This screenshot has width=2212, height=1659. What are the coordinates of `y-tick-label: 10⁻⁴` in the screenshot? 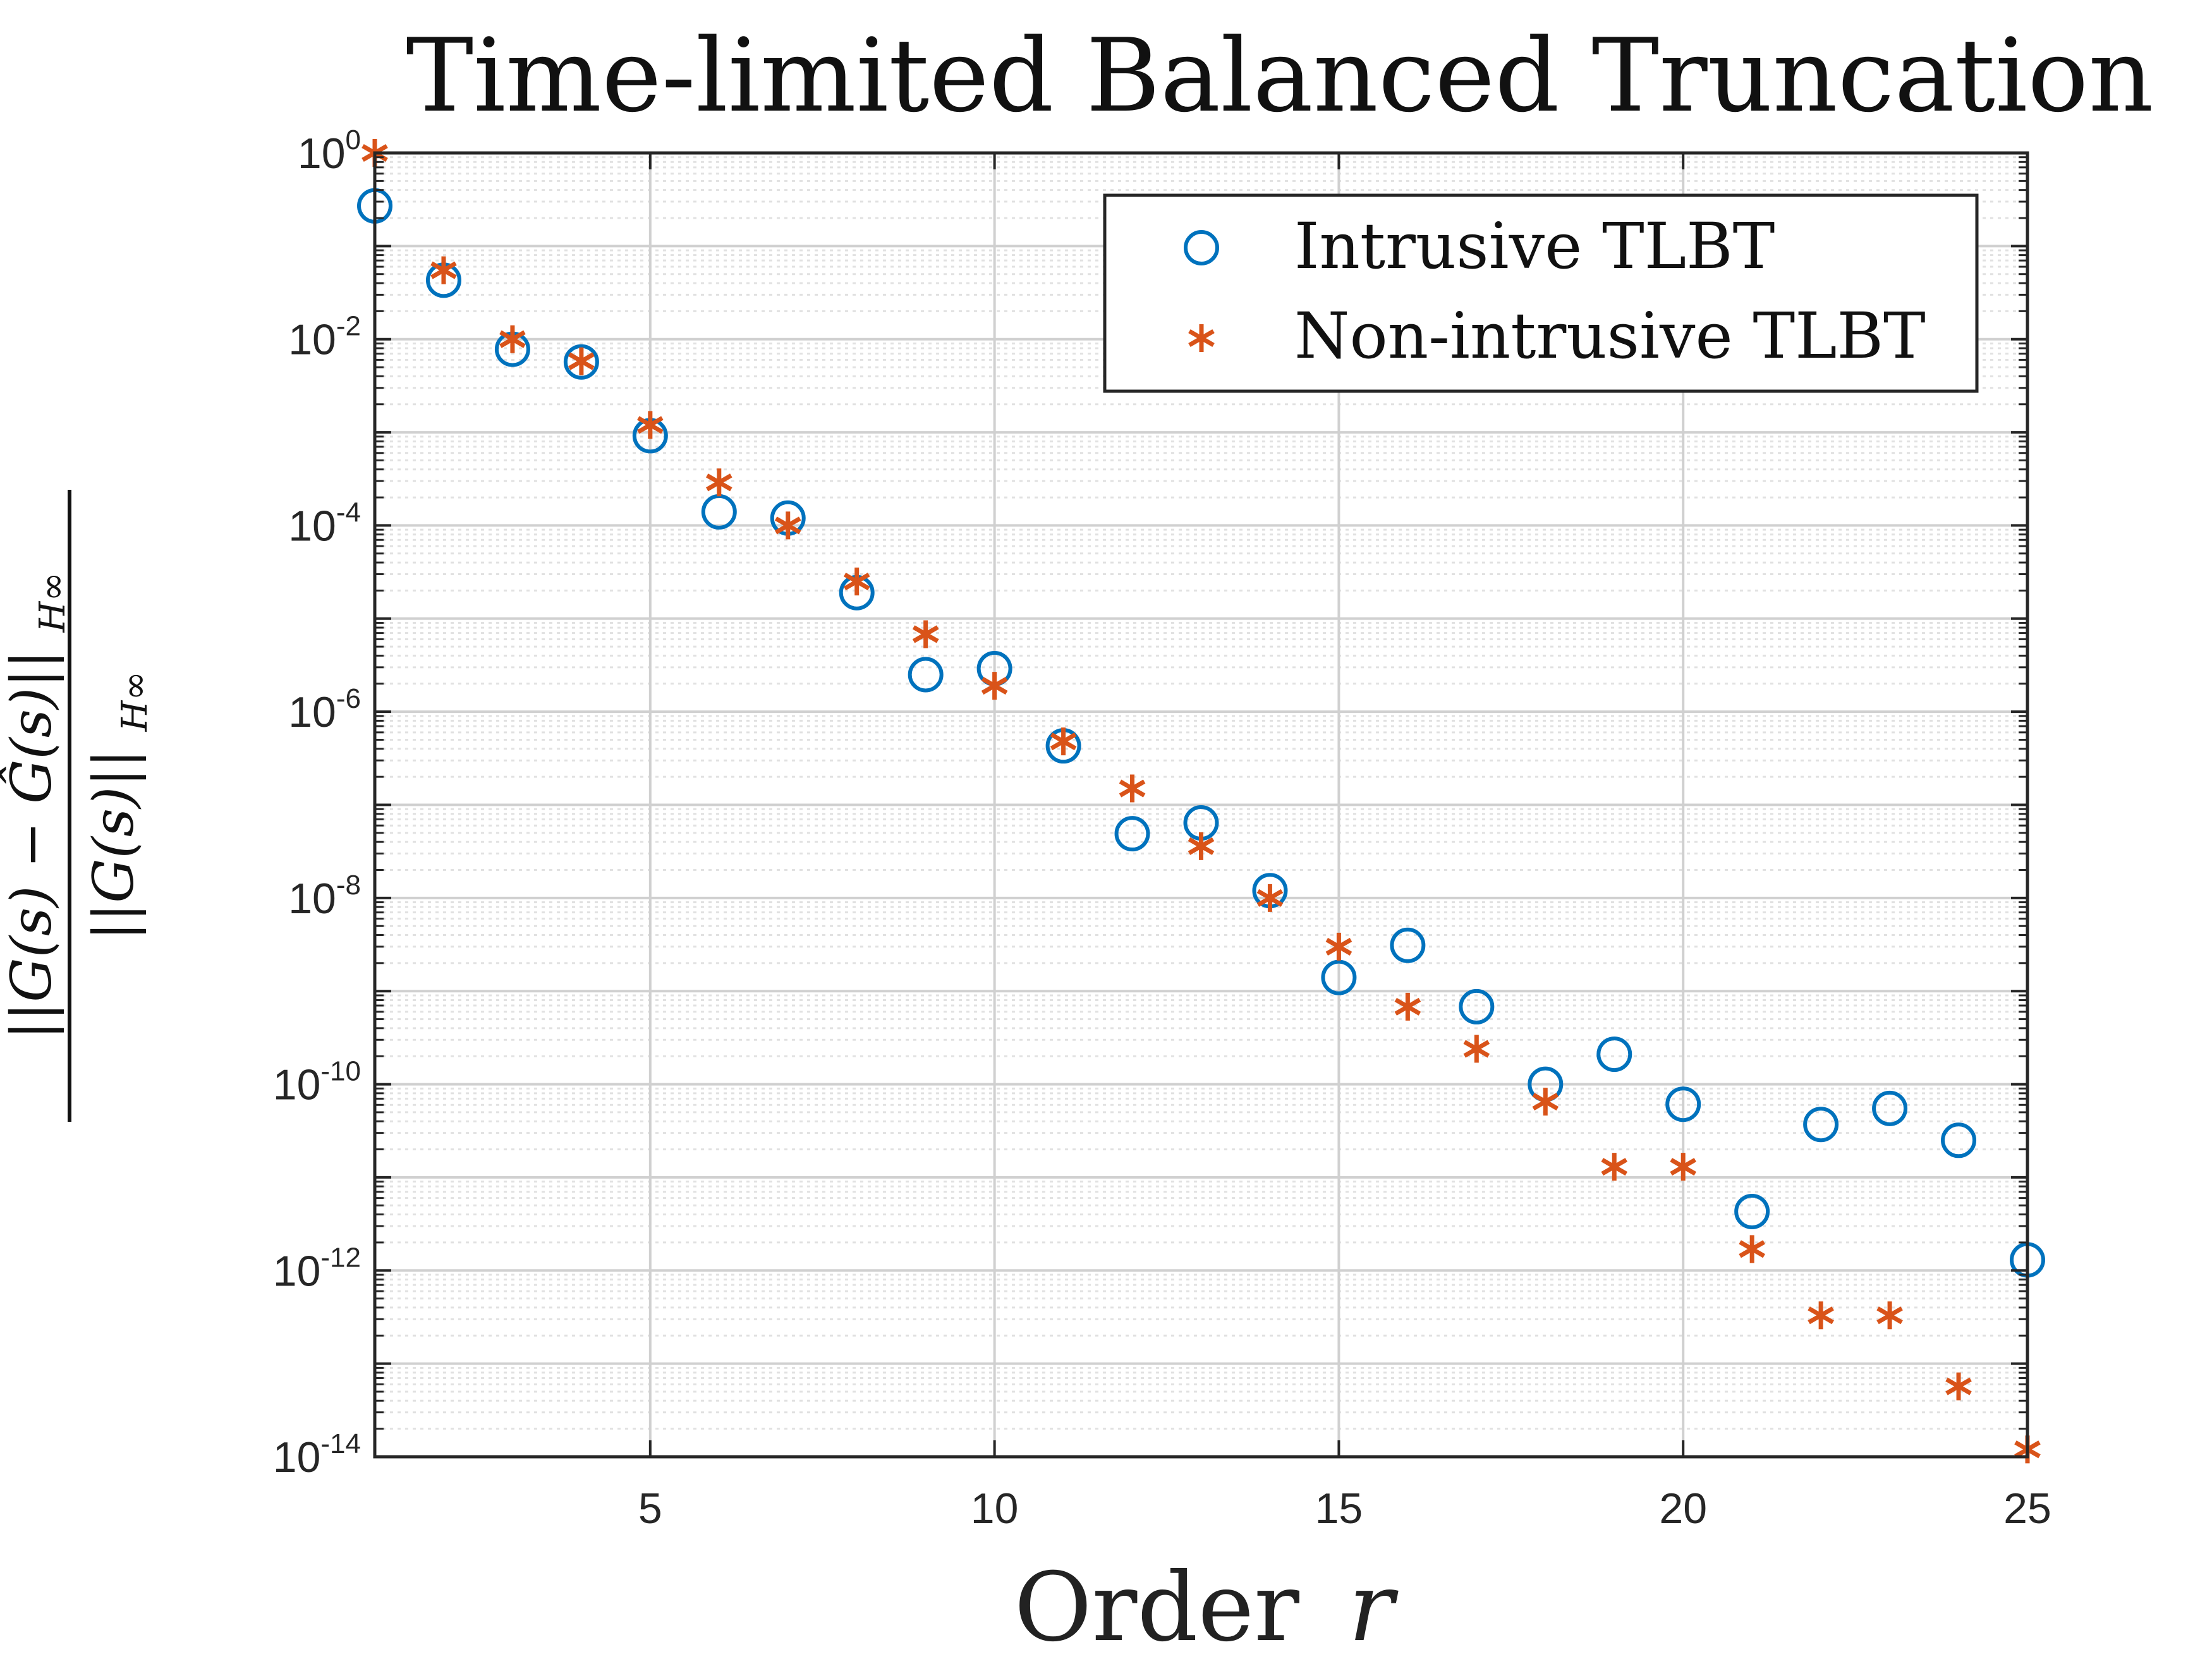 It's located at (324, 523).